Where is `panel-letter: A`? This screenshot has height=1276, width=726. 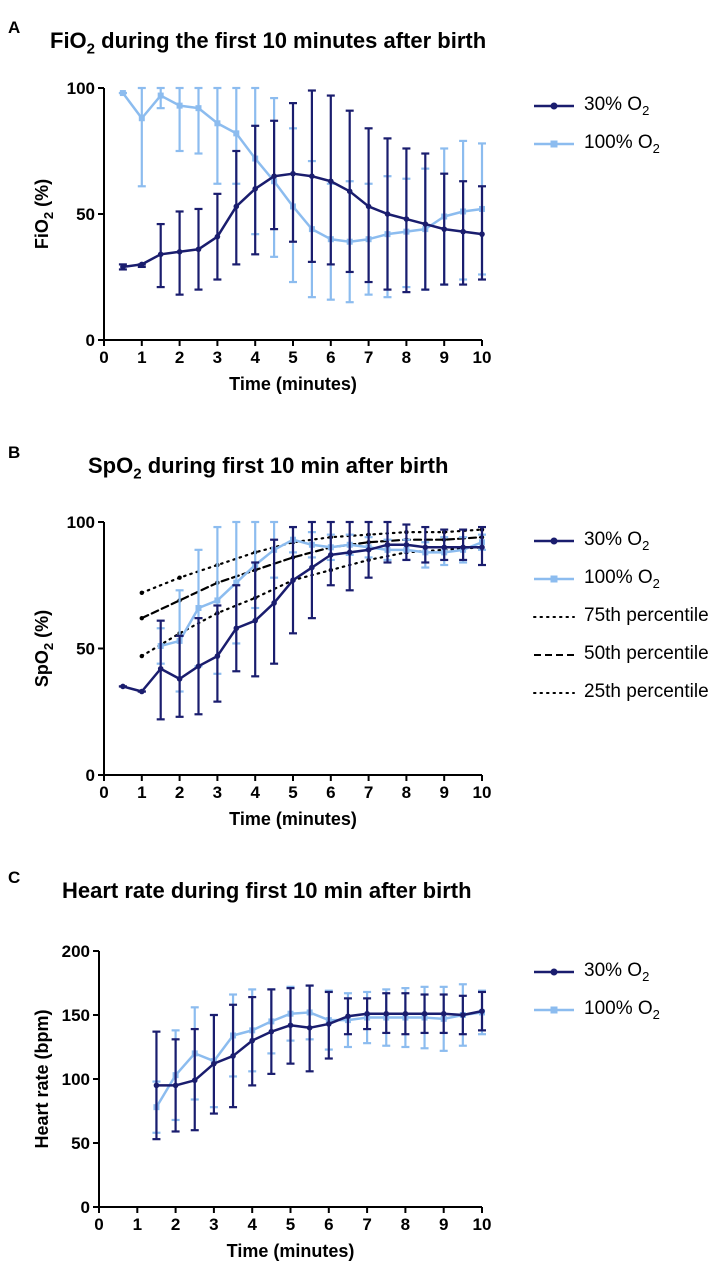 panel-letter: A is located at coordinates (14, 27).